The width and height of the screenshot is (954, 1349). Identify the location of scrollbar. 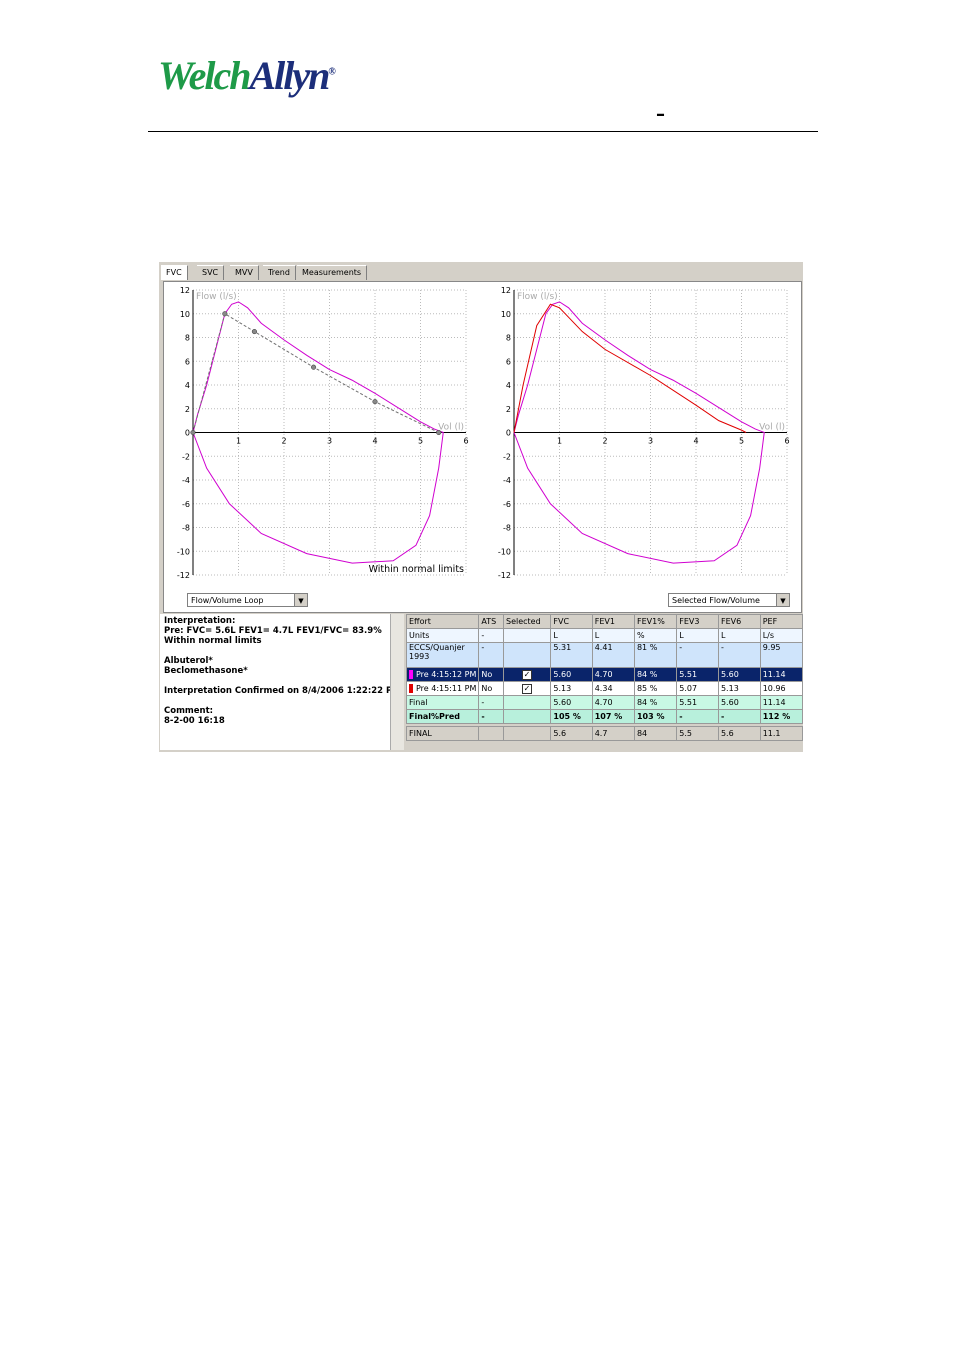
(397, 682).